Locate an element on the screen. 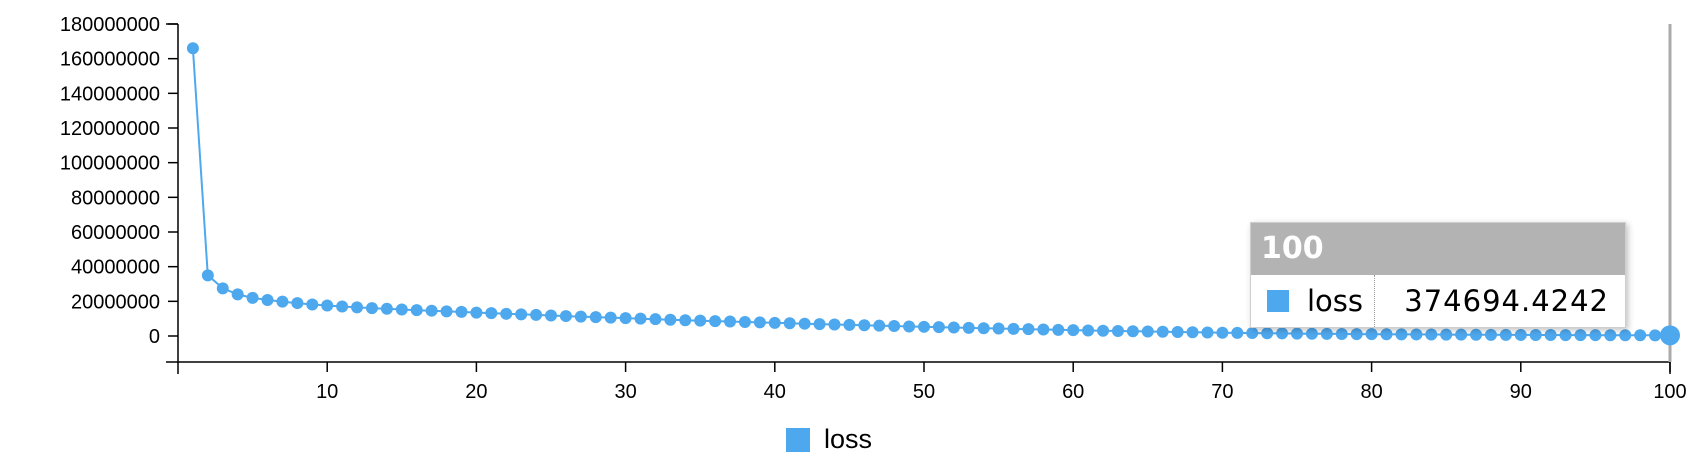 Image resolution: width=1692 pixels, height=460 pixels. legend-item-loss: loss is located at coordinates (829, 439).